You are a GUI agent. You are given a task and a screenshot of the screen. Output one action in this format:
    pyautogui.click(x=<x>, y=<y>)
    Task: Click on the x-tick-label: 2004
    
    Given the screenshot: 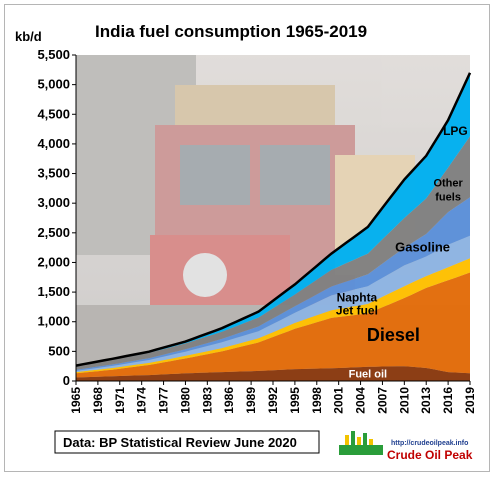 What is the action you would take?
    pyautogui.click(x=361, y=400)
    